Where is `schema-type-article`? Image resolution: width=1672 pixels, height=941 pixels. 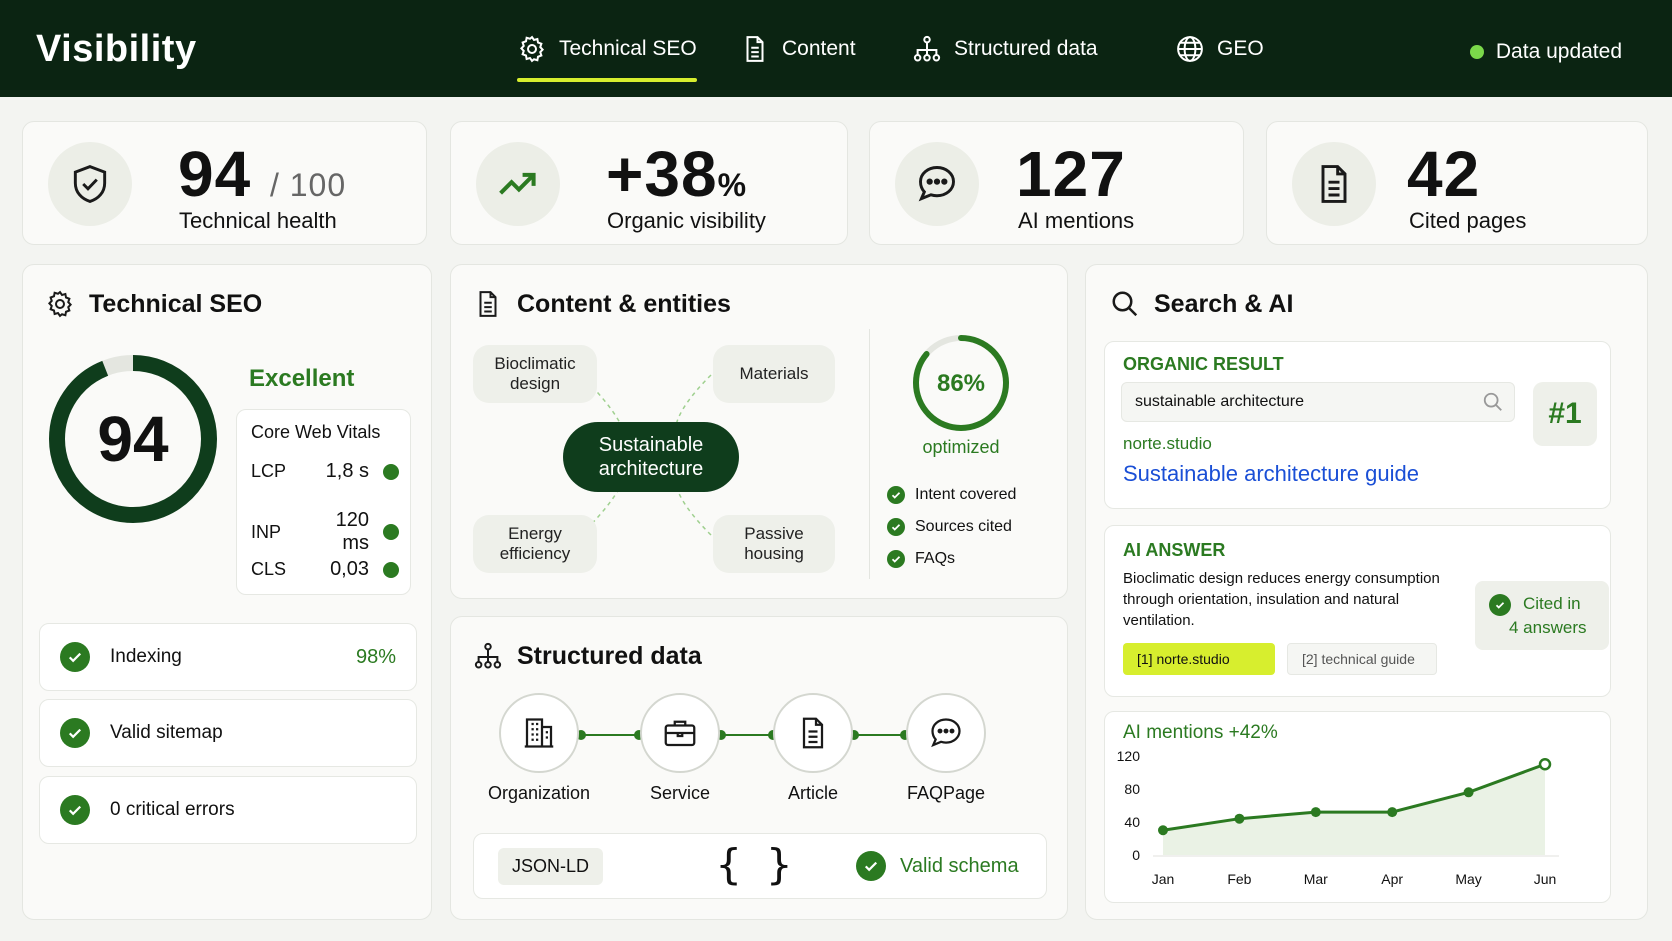 schema-type-article is located at coordinates (813, 733).